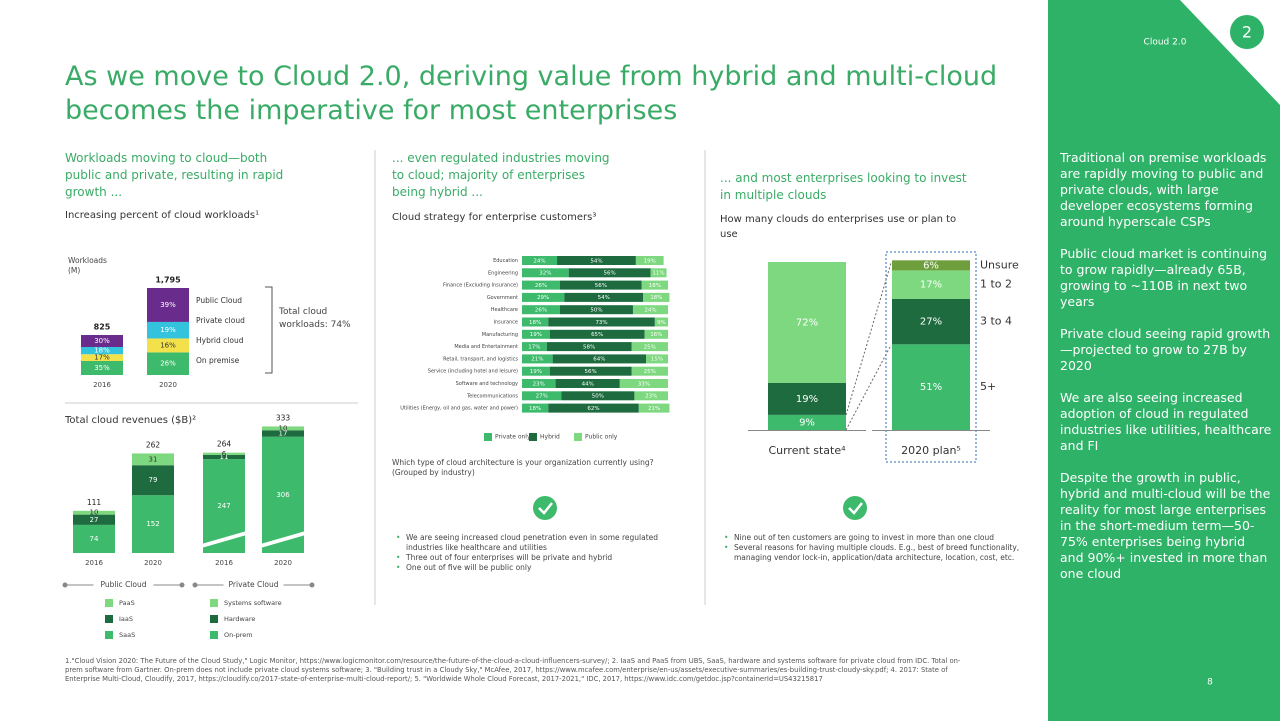  What do you see at coordinates (1247, 32) in the screenshot?
I see `badge: 2` at bounding box center [1247, 32].